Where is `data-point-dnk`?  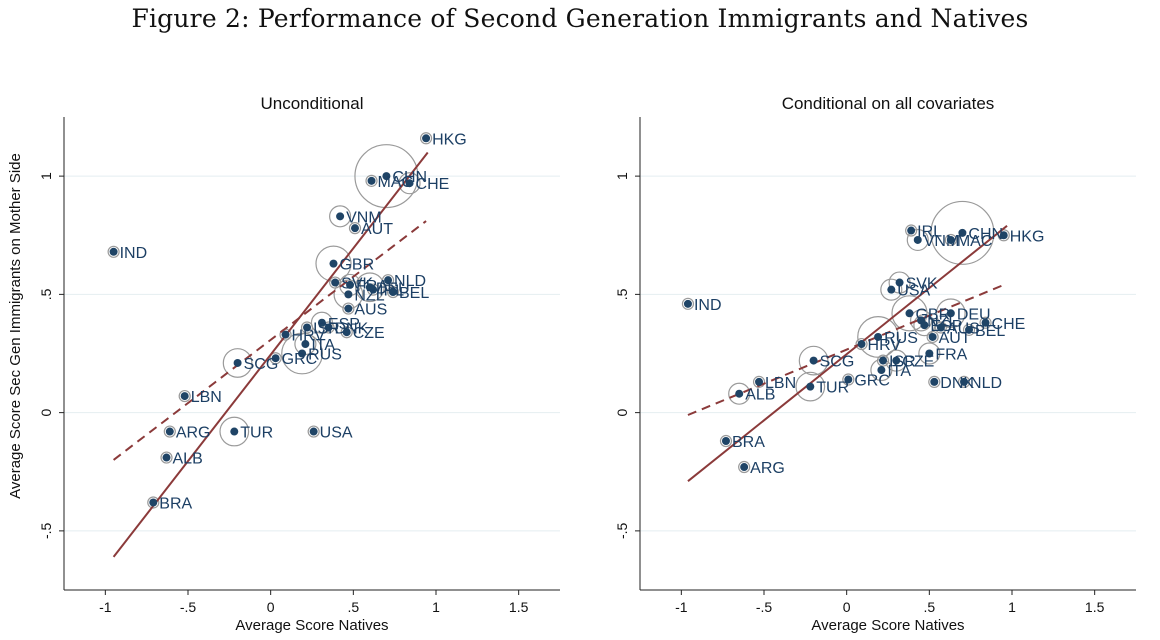 data-point-dnk is located at coordinates (328, 327).